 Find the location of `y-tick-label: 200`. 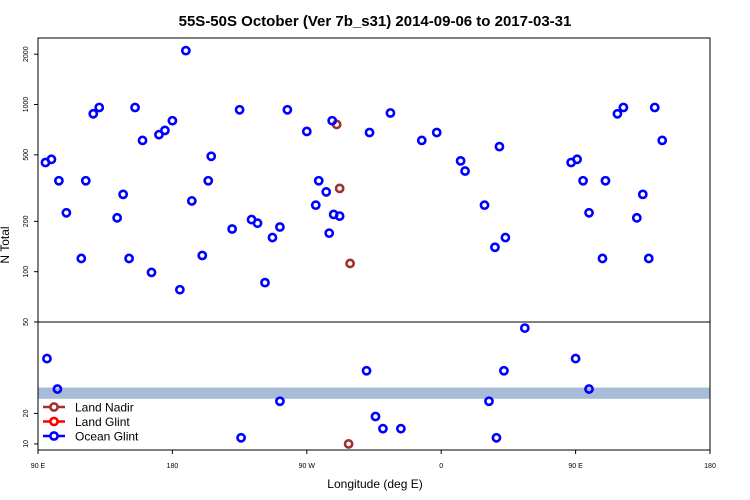

y-tick-label: 200 is located at coordinates (26, 221).